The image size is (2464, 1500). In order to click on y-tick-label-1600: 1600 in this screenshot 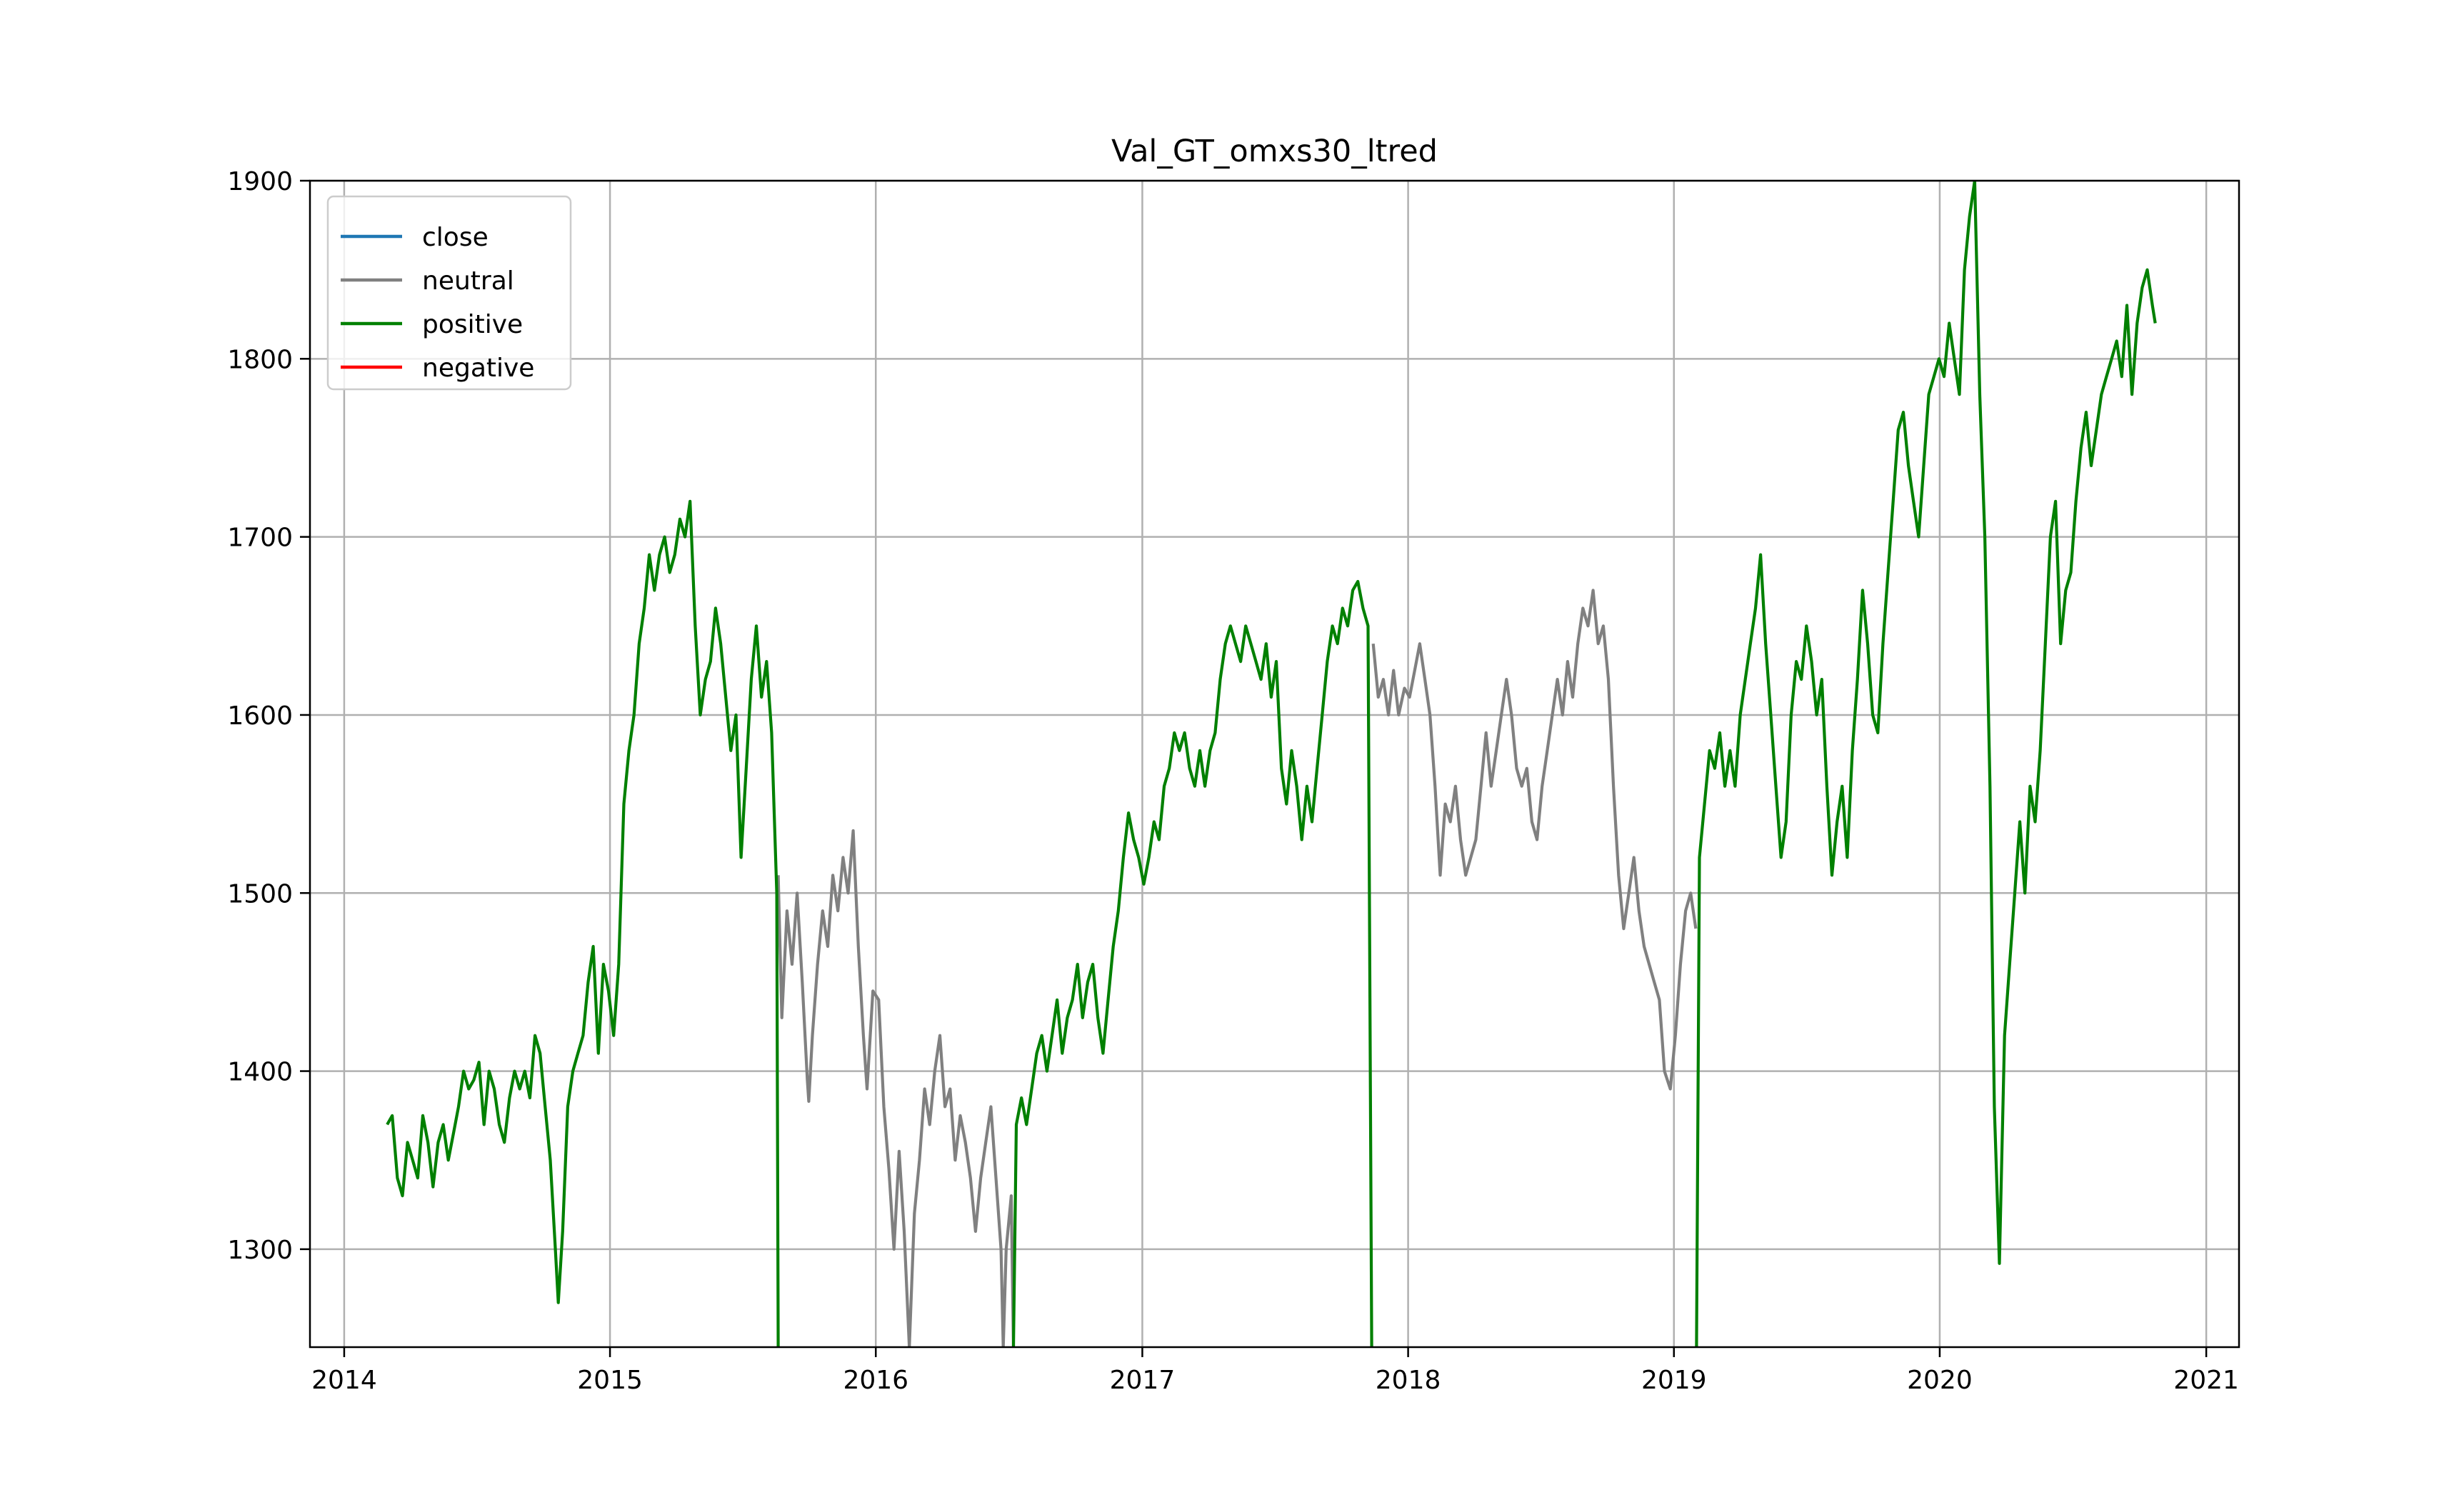, I will do `click(260, 716)`.